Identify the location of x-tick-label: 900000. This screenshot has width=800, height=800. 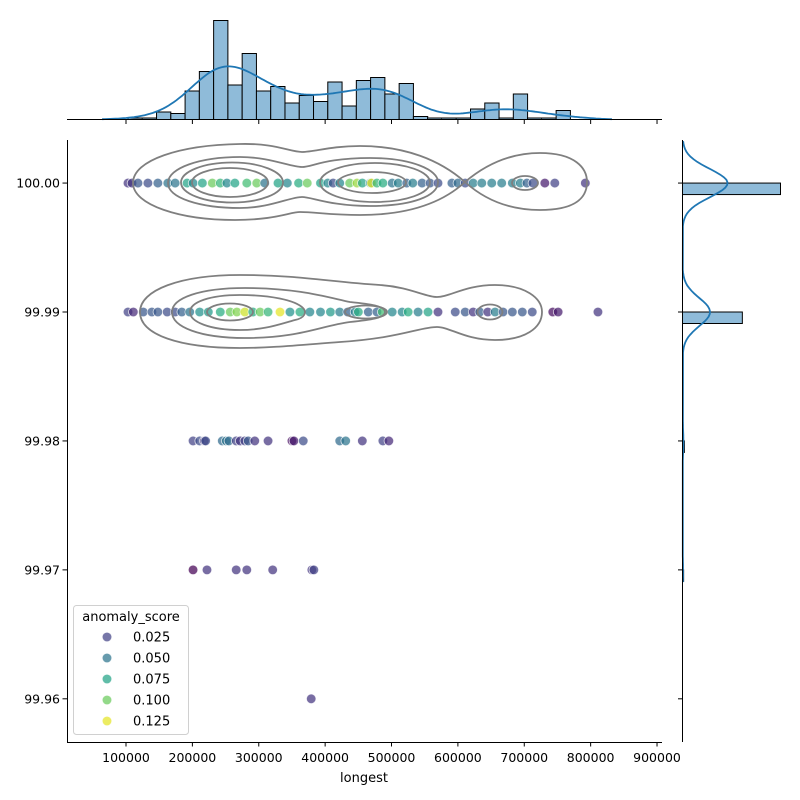
(657, 757).